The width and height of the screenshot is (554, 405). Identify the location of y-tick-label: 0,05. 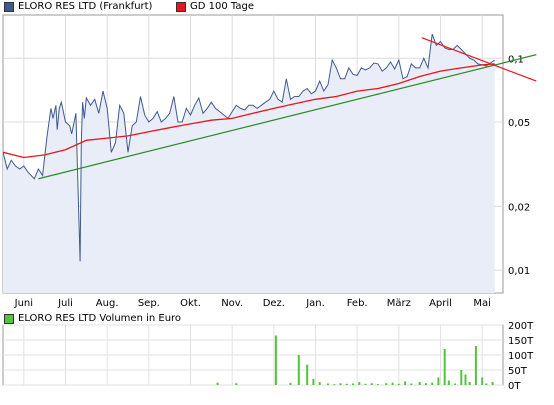
(519, 123).